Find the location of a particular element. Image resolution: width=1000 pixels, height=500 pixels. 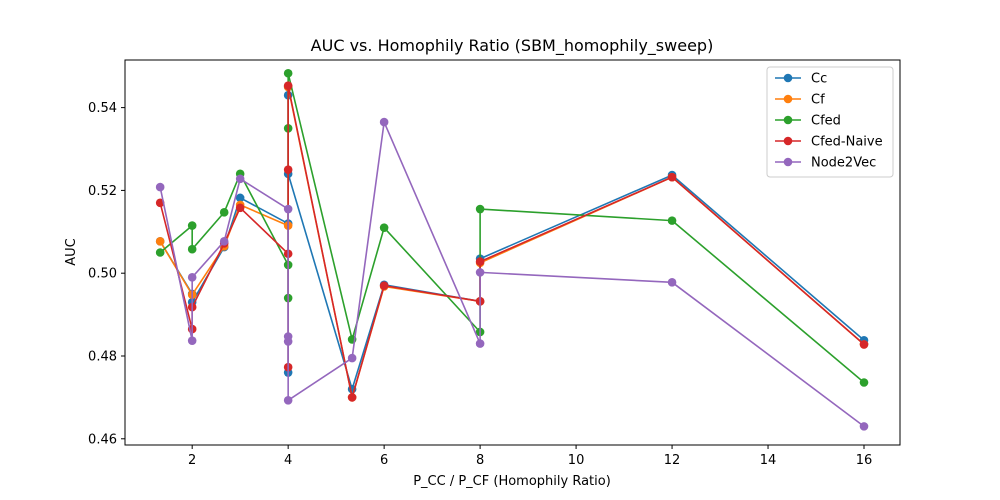

y-tick-label: 0.54 is located at coordinates (102, 108).